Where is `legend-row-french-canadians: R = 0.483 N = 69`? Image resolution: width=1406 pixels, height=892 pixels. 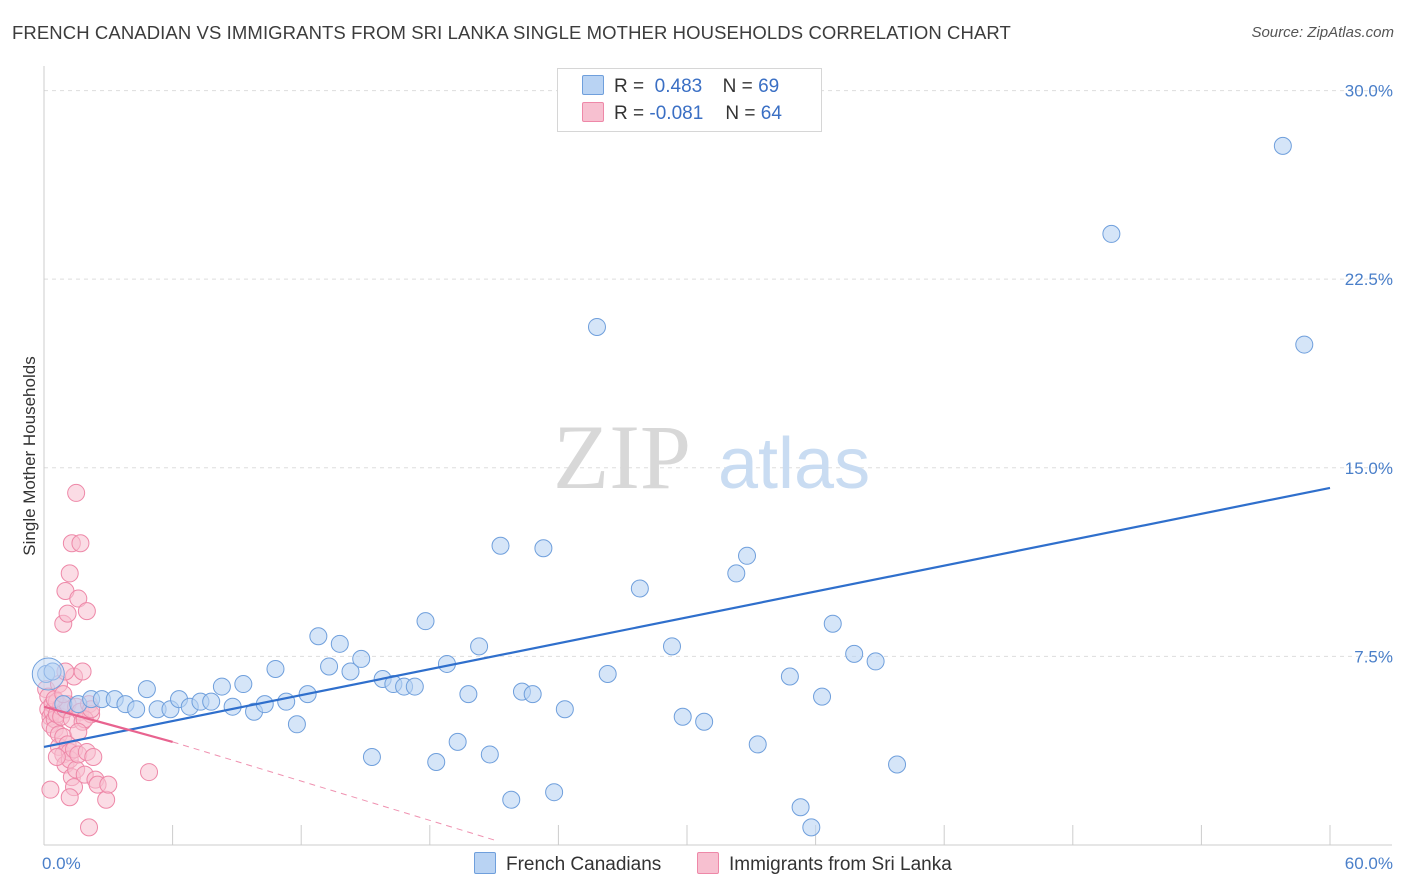
legend-row-french-canadians: R = 0.483 N = 69 is located at coordinates (680, 87).